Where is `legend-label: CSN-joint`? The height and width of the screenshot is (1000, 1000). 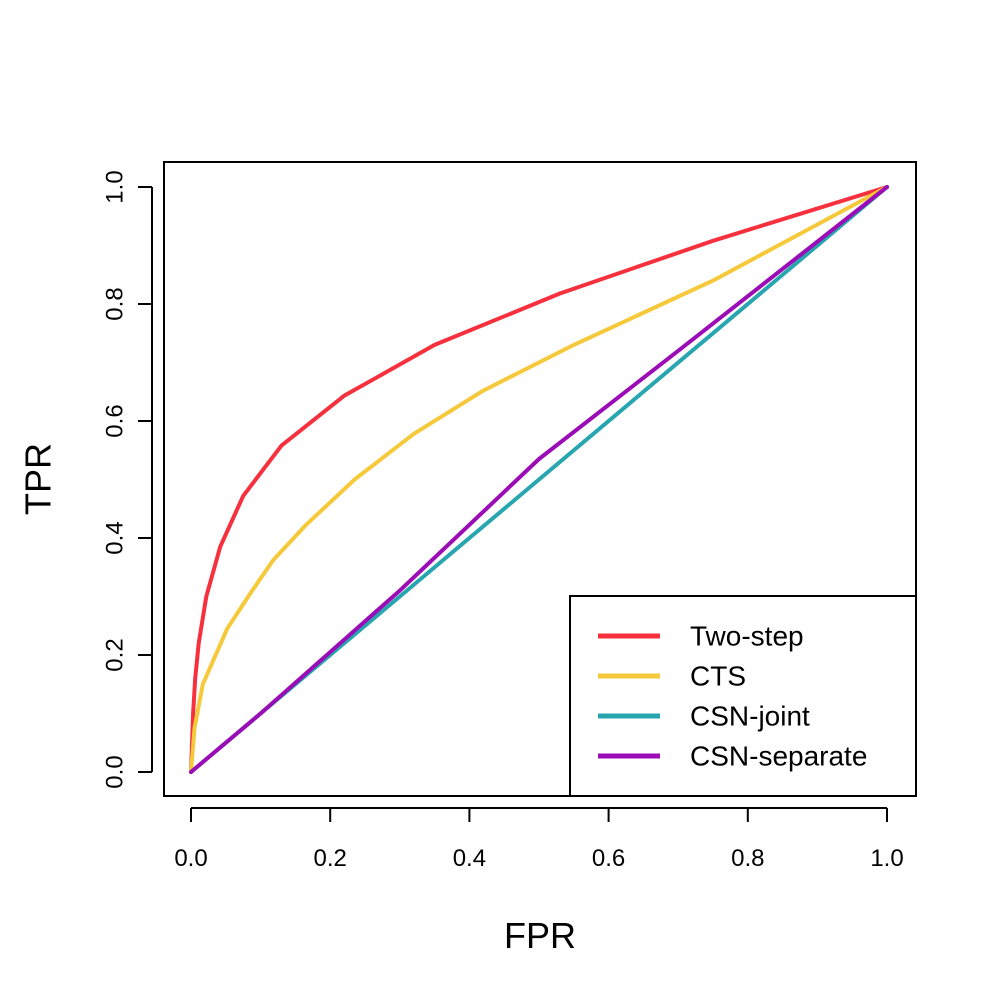 legend-label: CSN-joint is located at coordinates (750, 716).